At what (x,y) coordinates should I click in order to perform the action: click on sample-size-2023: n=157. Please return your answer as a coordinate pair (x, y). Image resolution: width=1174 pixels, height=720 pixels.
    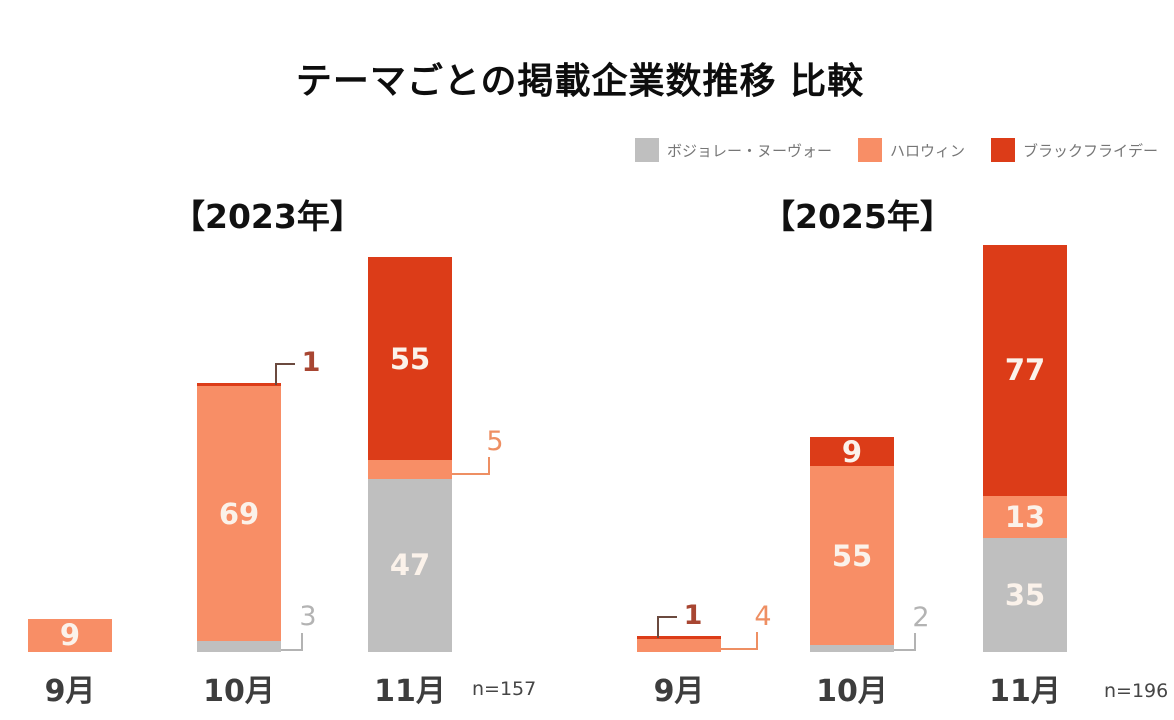
    Looking at the image, I should click on (504, 689).